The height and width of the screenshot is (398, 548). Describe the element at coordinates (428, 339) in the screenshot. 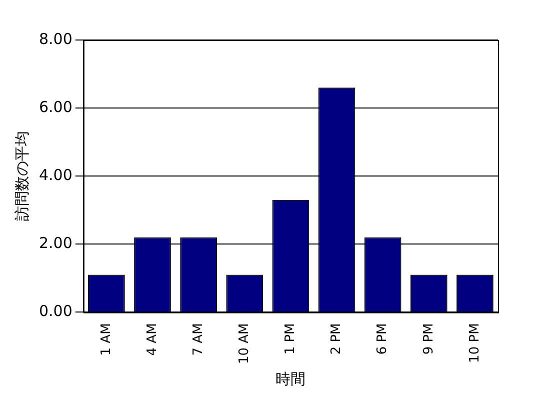

I see `x-tick-label: 9 PM` at that location.